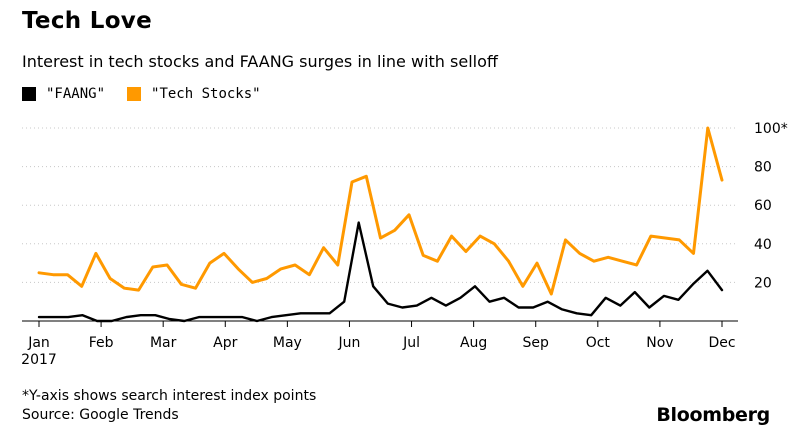 The width and height of the screenshot is (800, 438). Describe the element at coordinates (225, 343) in the screenshot. I see `x-tick-label: Apr` at that location.